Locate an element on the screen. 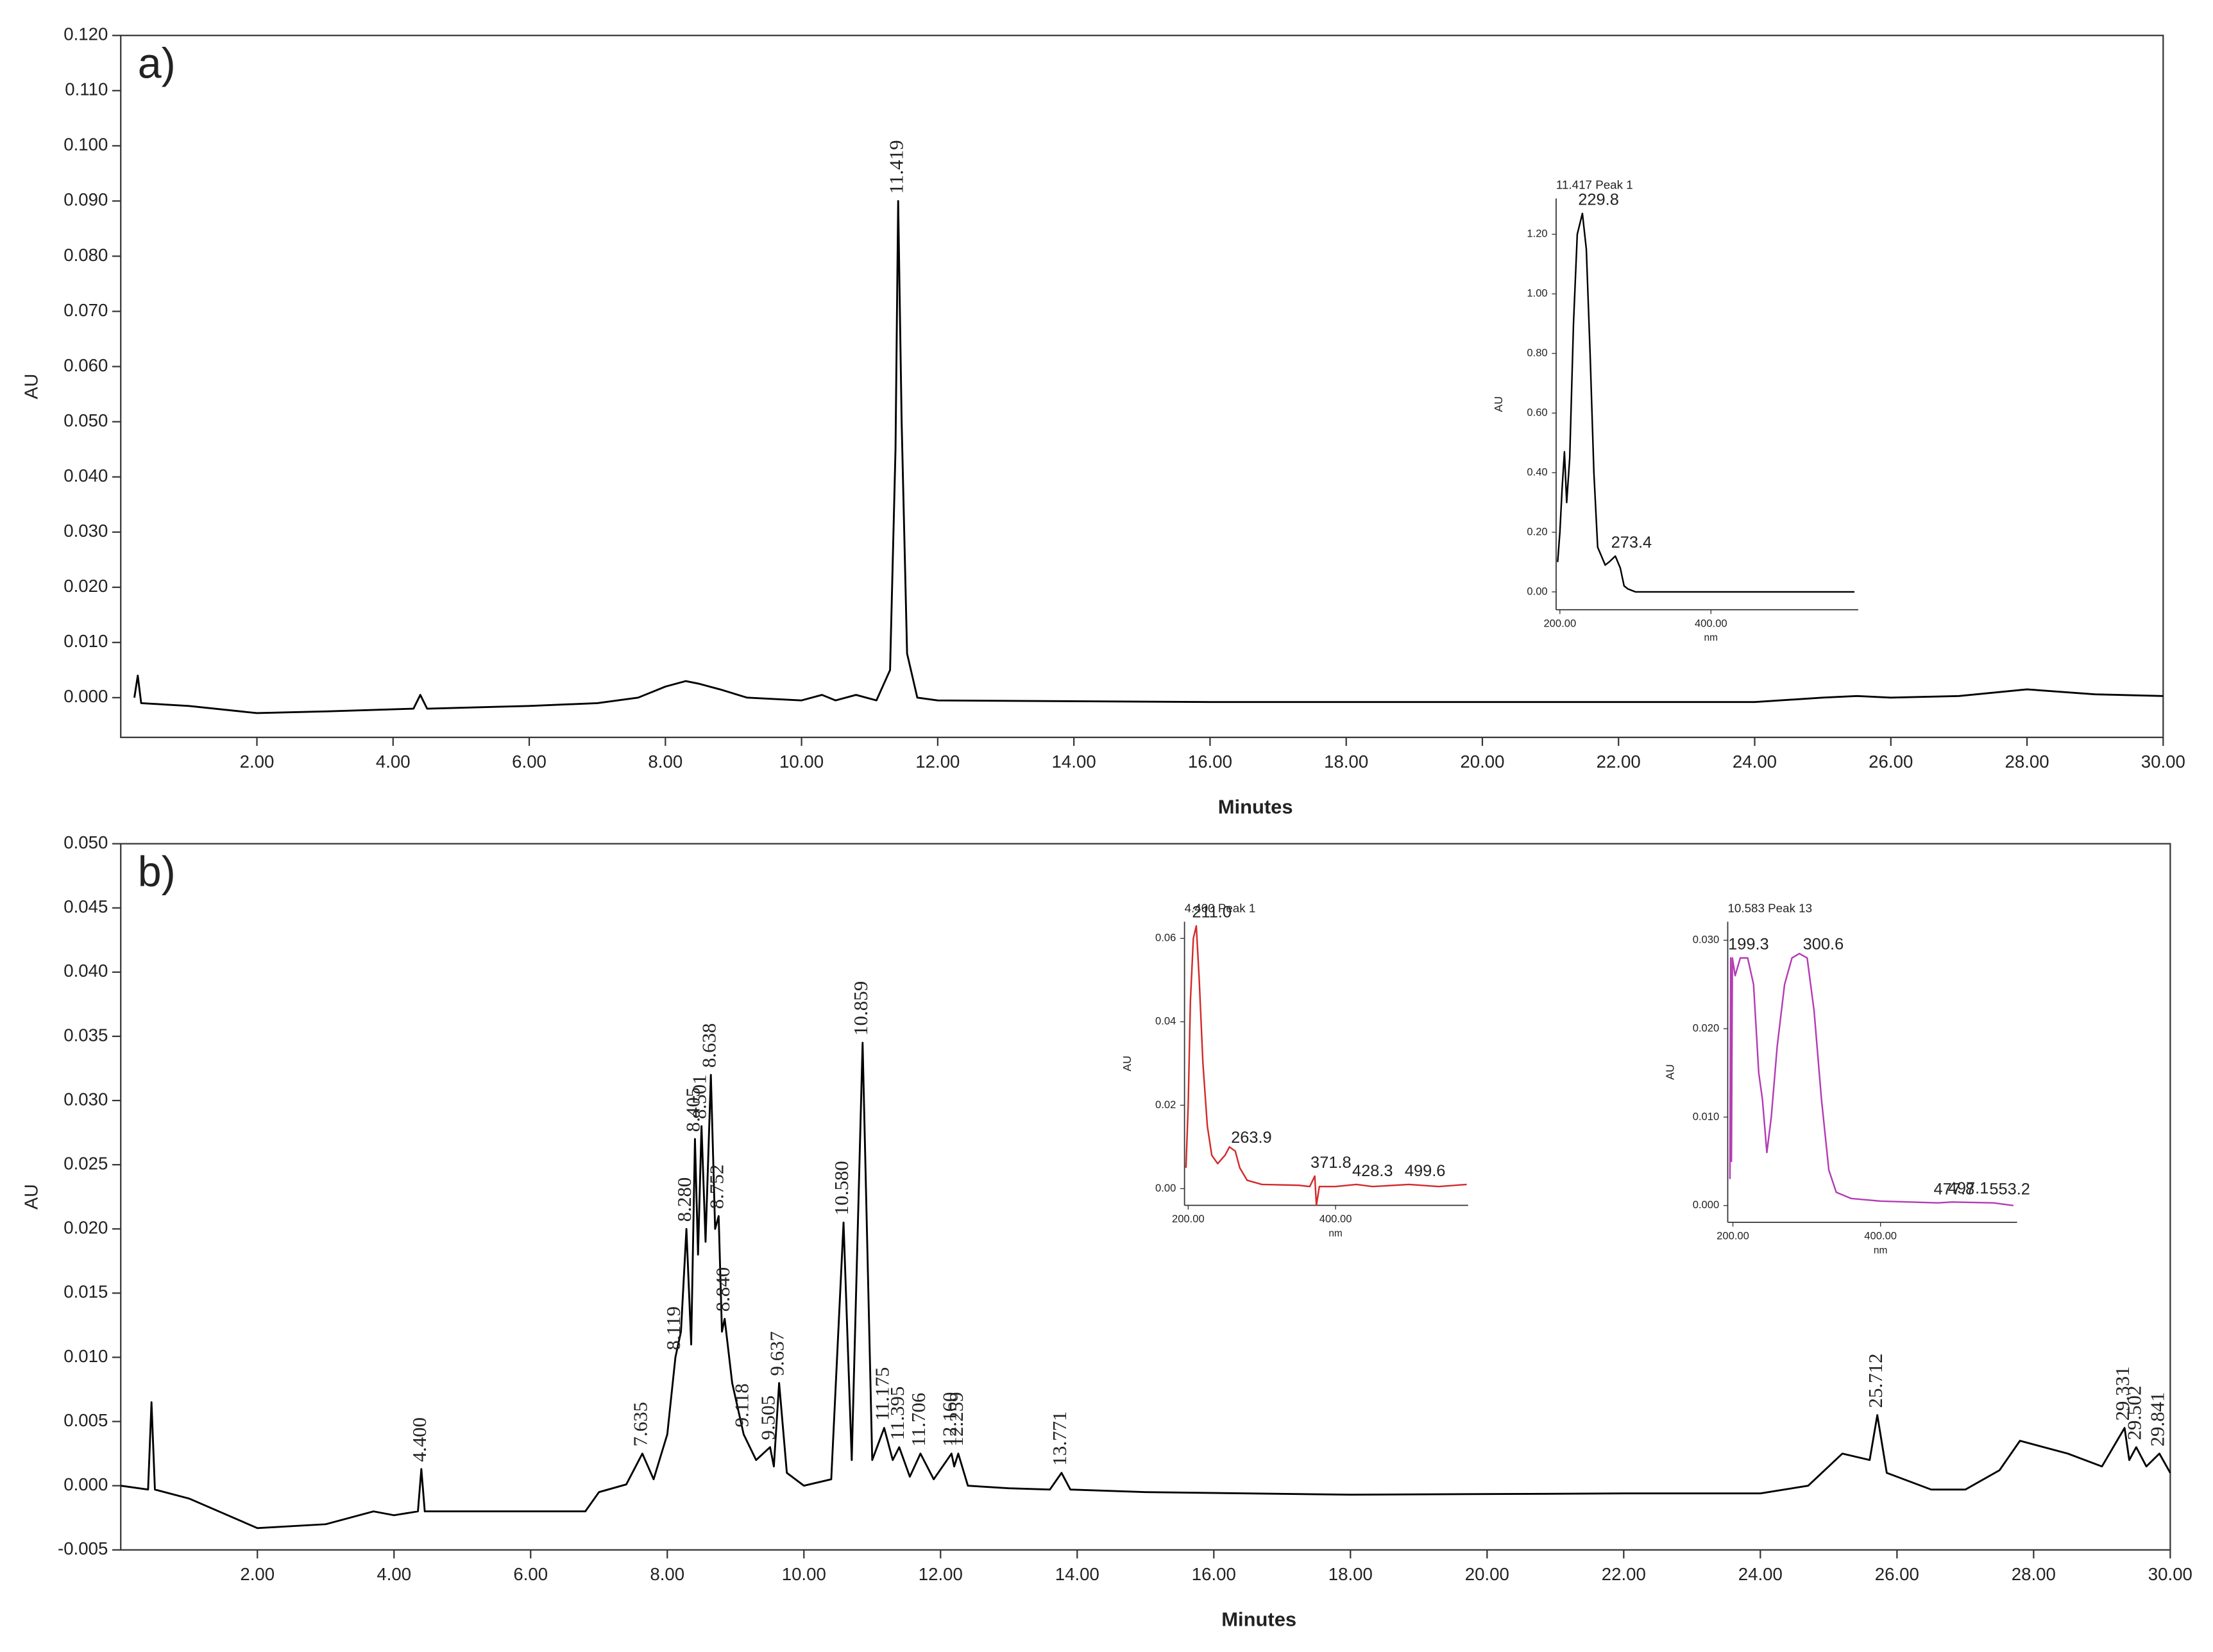 This screenshot has height=1652, width=2213. y-tick-label: 0.80 is located at coordinates (1537, 353).